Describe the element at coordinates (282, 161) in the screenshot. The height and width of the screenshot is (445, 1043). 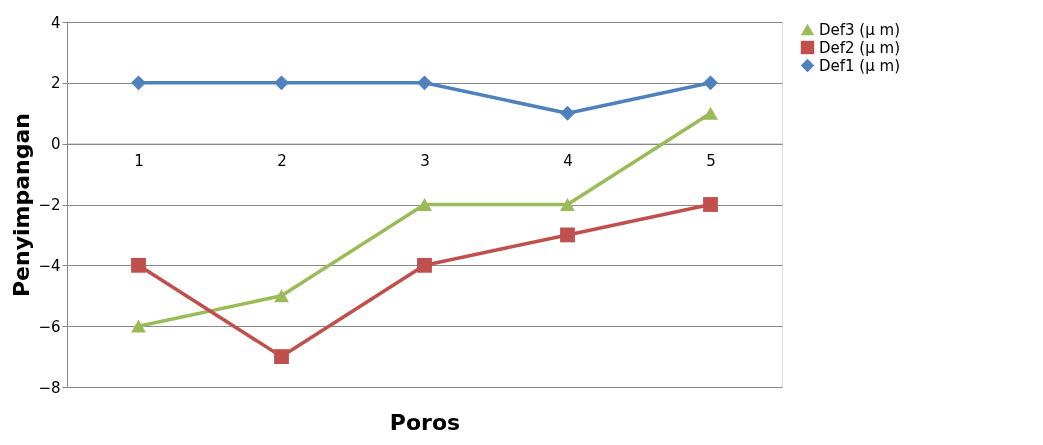
I see `x-tick-label: 2` at that location.